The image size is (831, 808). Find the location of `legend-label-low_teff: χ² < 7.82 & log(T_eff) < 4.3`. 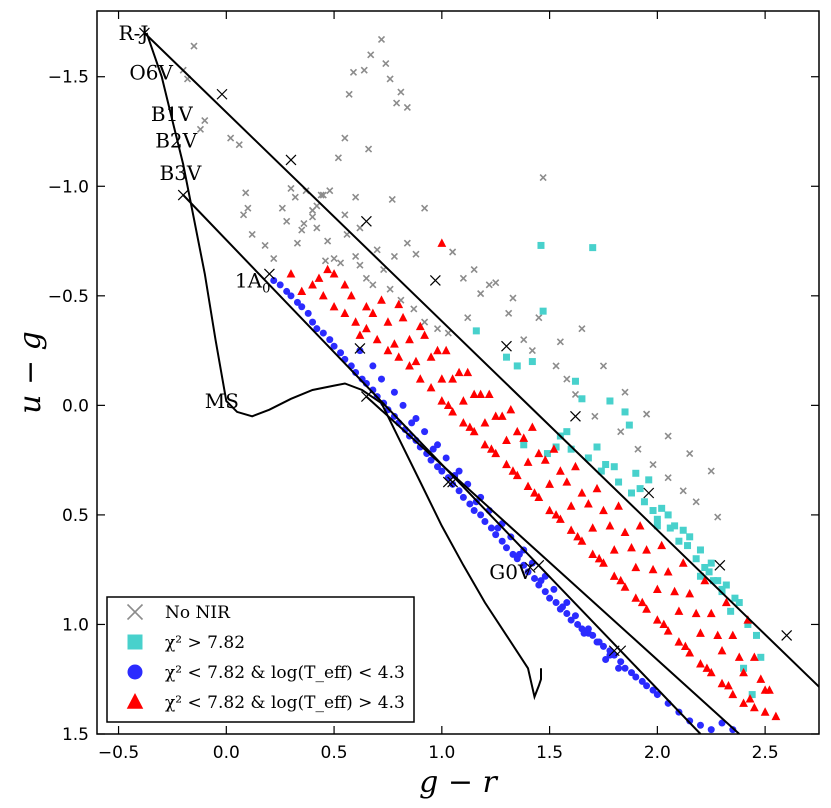

legend-label-low_teff: χ² < 7.82 & log(T_eff) < 4.3 is located at coordinates (285, 673).